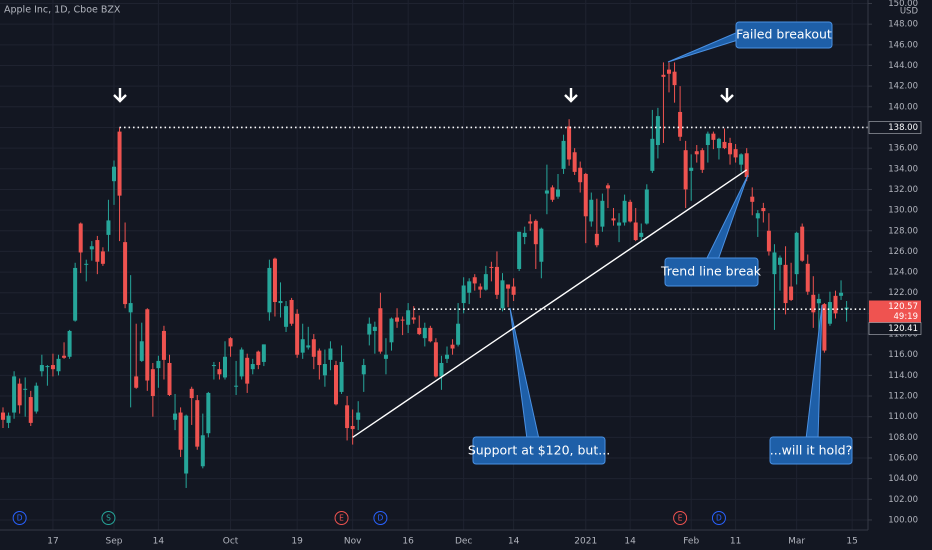 This screenshot has width=932, height=550. Describe the element at coordinates (903, 273) in the screenshot. I see `y-tick-label: 124.00` at that location.